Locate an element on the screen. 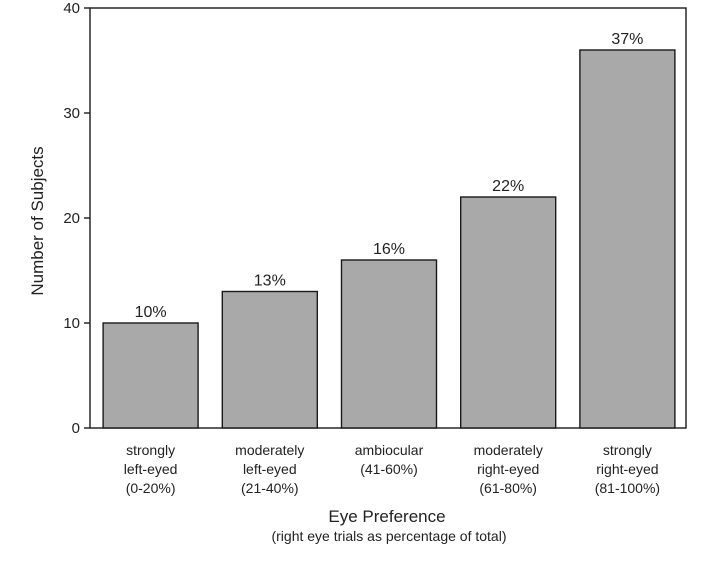  x-category-label: strongly left-eyed (0-20%) is located at coordinates (151, 469).